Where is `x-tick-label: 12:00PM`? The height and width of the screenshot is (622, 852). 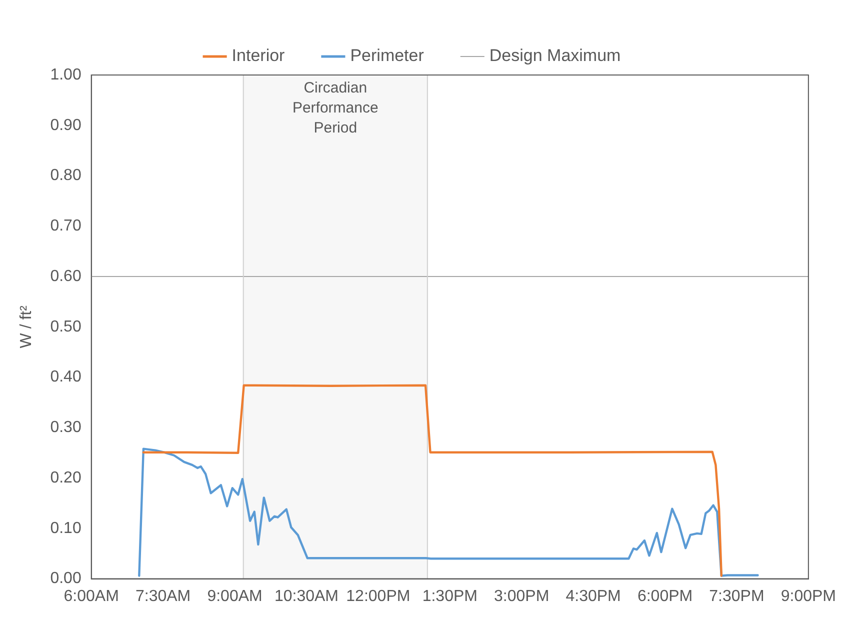 x-tick-label: 12:00PM is located at coordinates (378, 596).